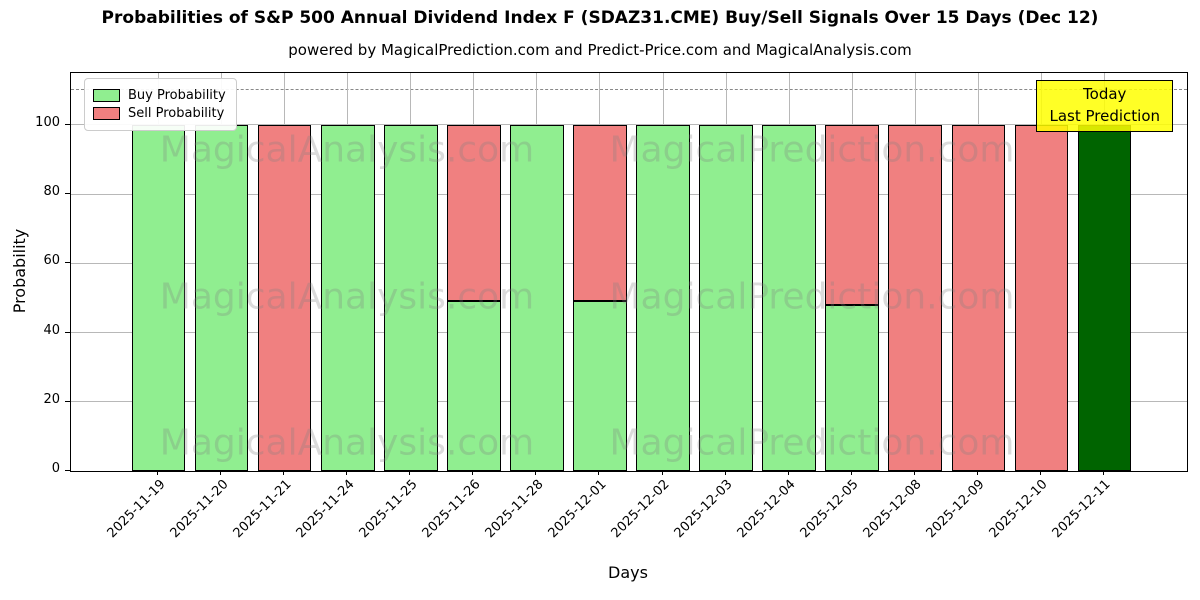  I want to click on y-tick-label: 0, so click(55, 468).